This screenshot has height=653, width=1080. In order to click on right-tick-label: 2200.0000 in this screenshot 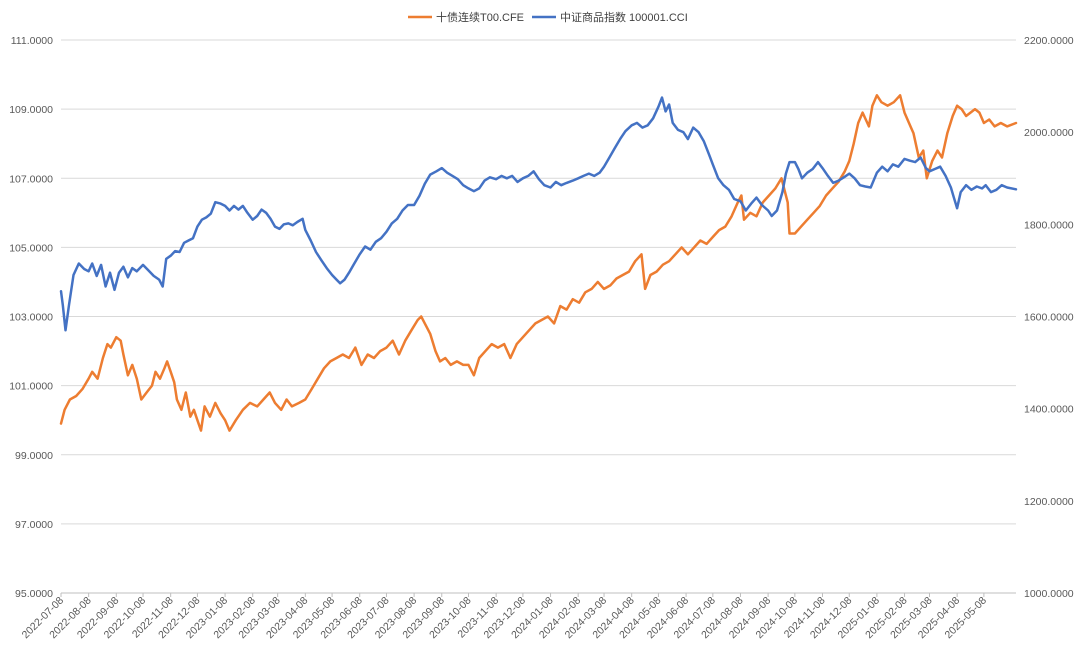, I will do `click(1049, 41)`.